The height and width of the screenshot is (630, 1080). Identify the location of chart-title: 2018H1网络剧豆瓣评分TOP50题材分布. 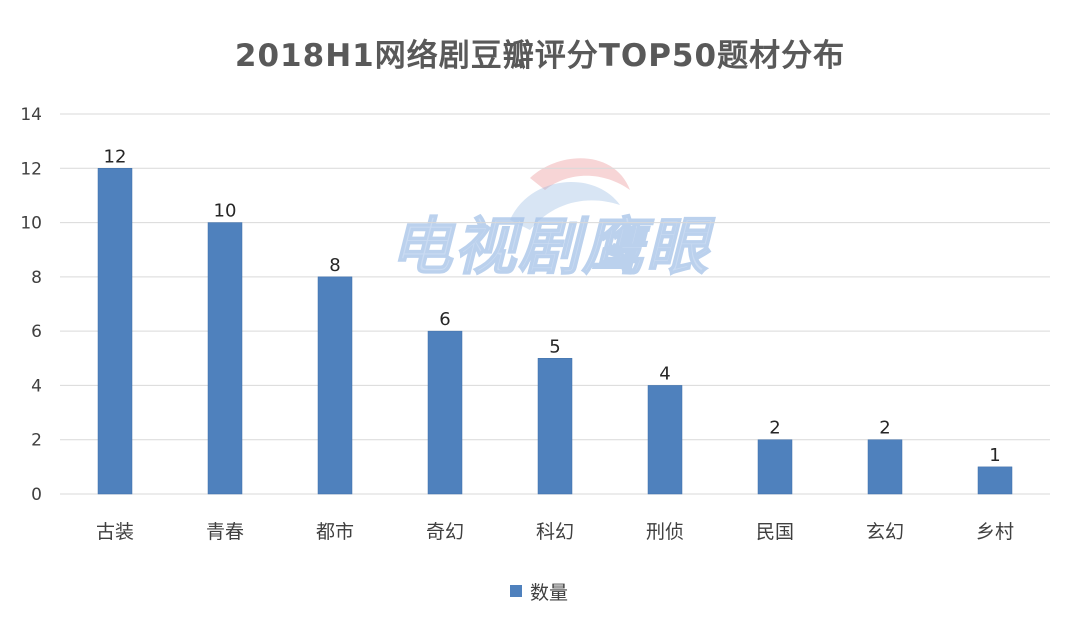
(540, 56).